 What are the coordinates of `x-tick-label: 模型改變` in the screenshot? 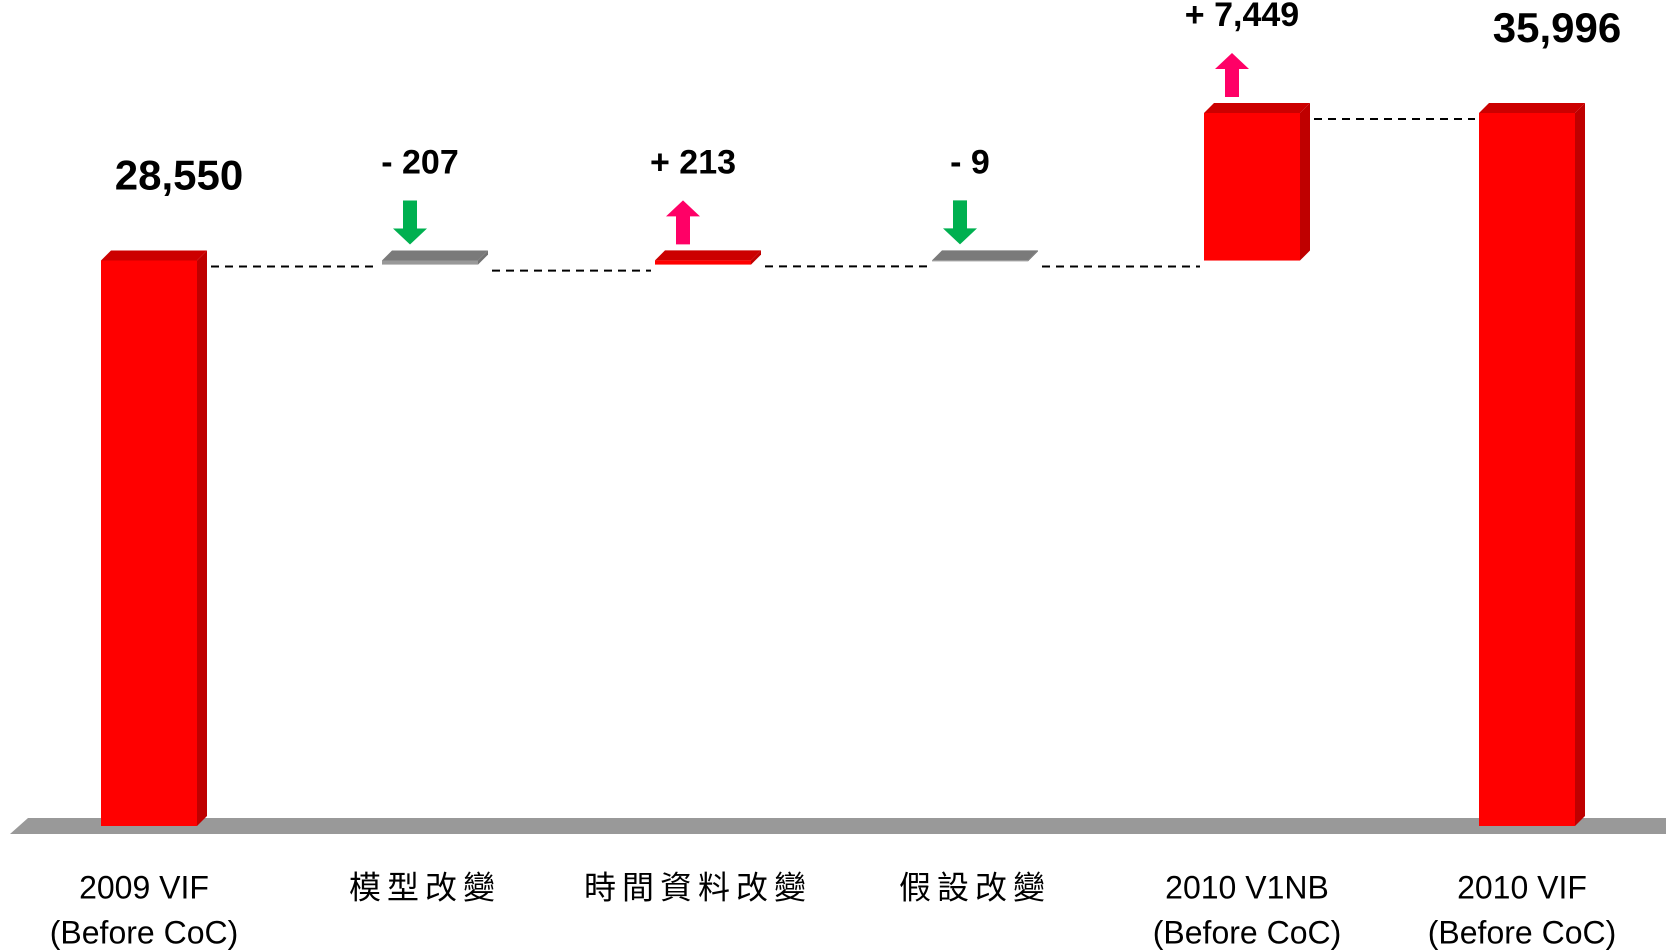 It's located at (425, 888).